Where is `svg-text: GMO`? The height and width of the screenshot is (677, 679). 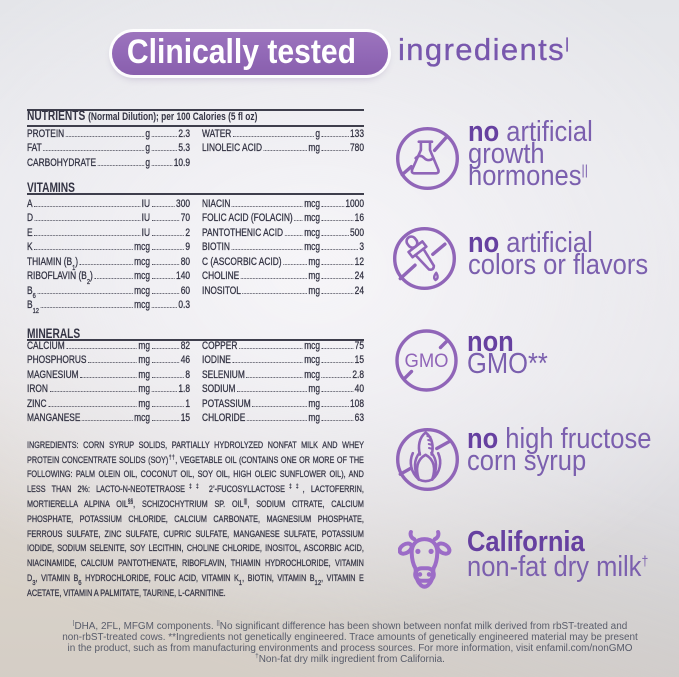
svg-text: GMO is located at coordinates (427, 361).